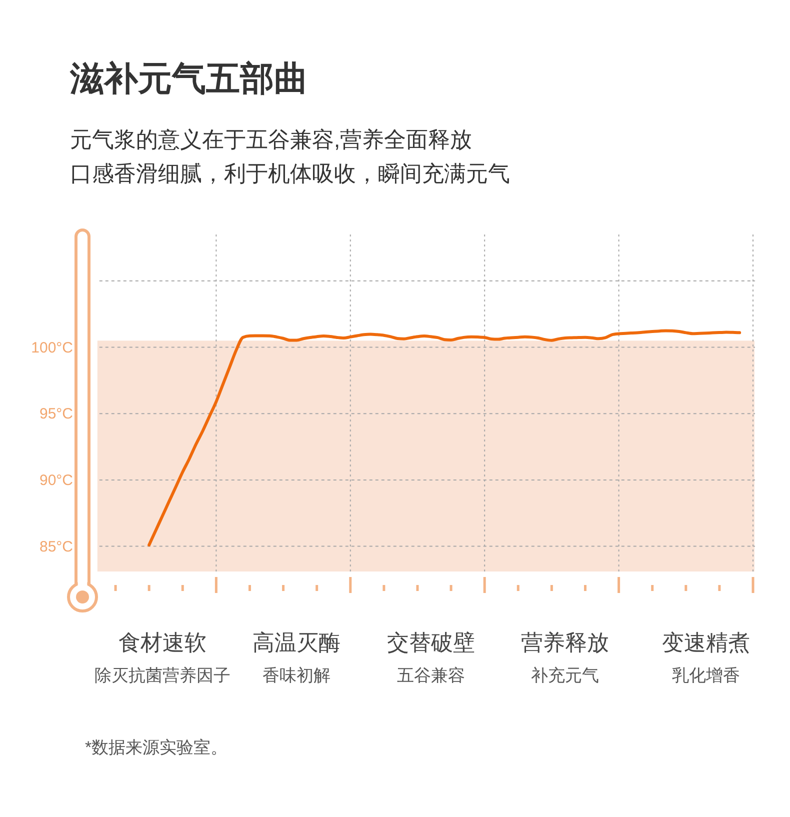 The height and width of the screenshot is (817, 790). Describe the element at coordinates (290, 173) in the screenshot. I see `subtitle-line: 口感香滑细腻，利于机体吸收，瞬间充满元气` at that location.